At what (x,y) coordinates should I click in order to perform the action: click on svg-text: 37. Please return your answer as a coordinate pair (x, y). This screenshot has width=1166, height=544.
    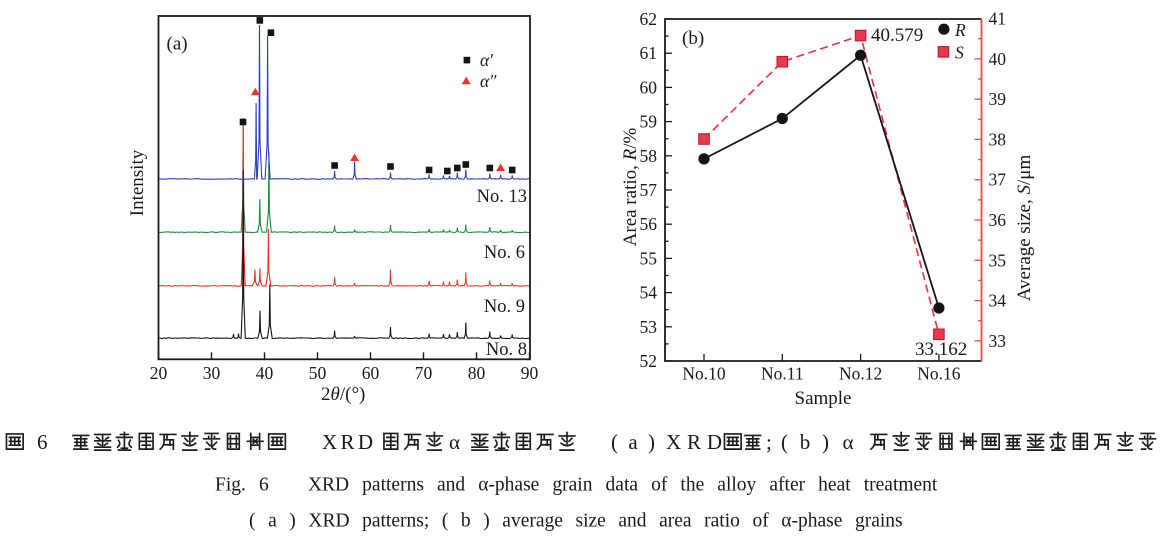
    Looking at the image, I should click on (998, 180).